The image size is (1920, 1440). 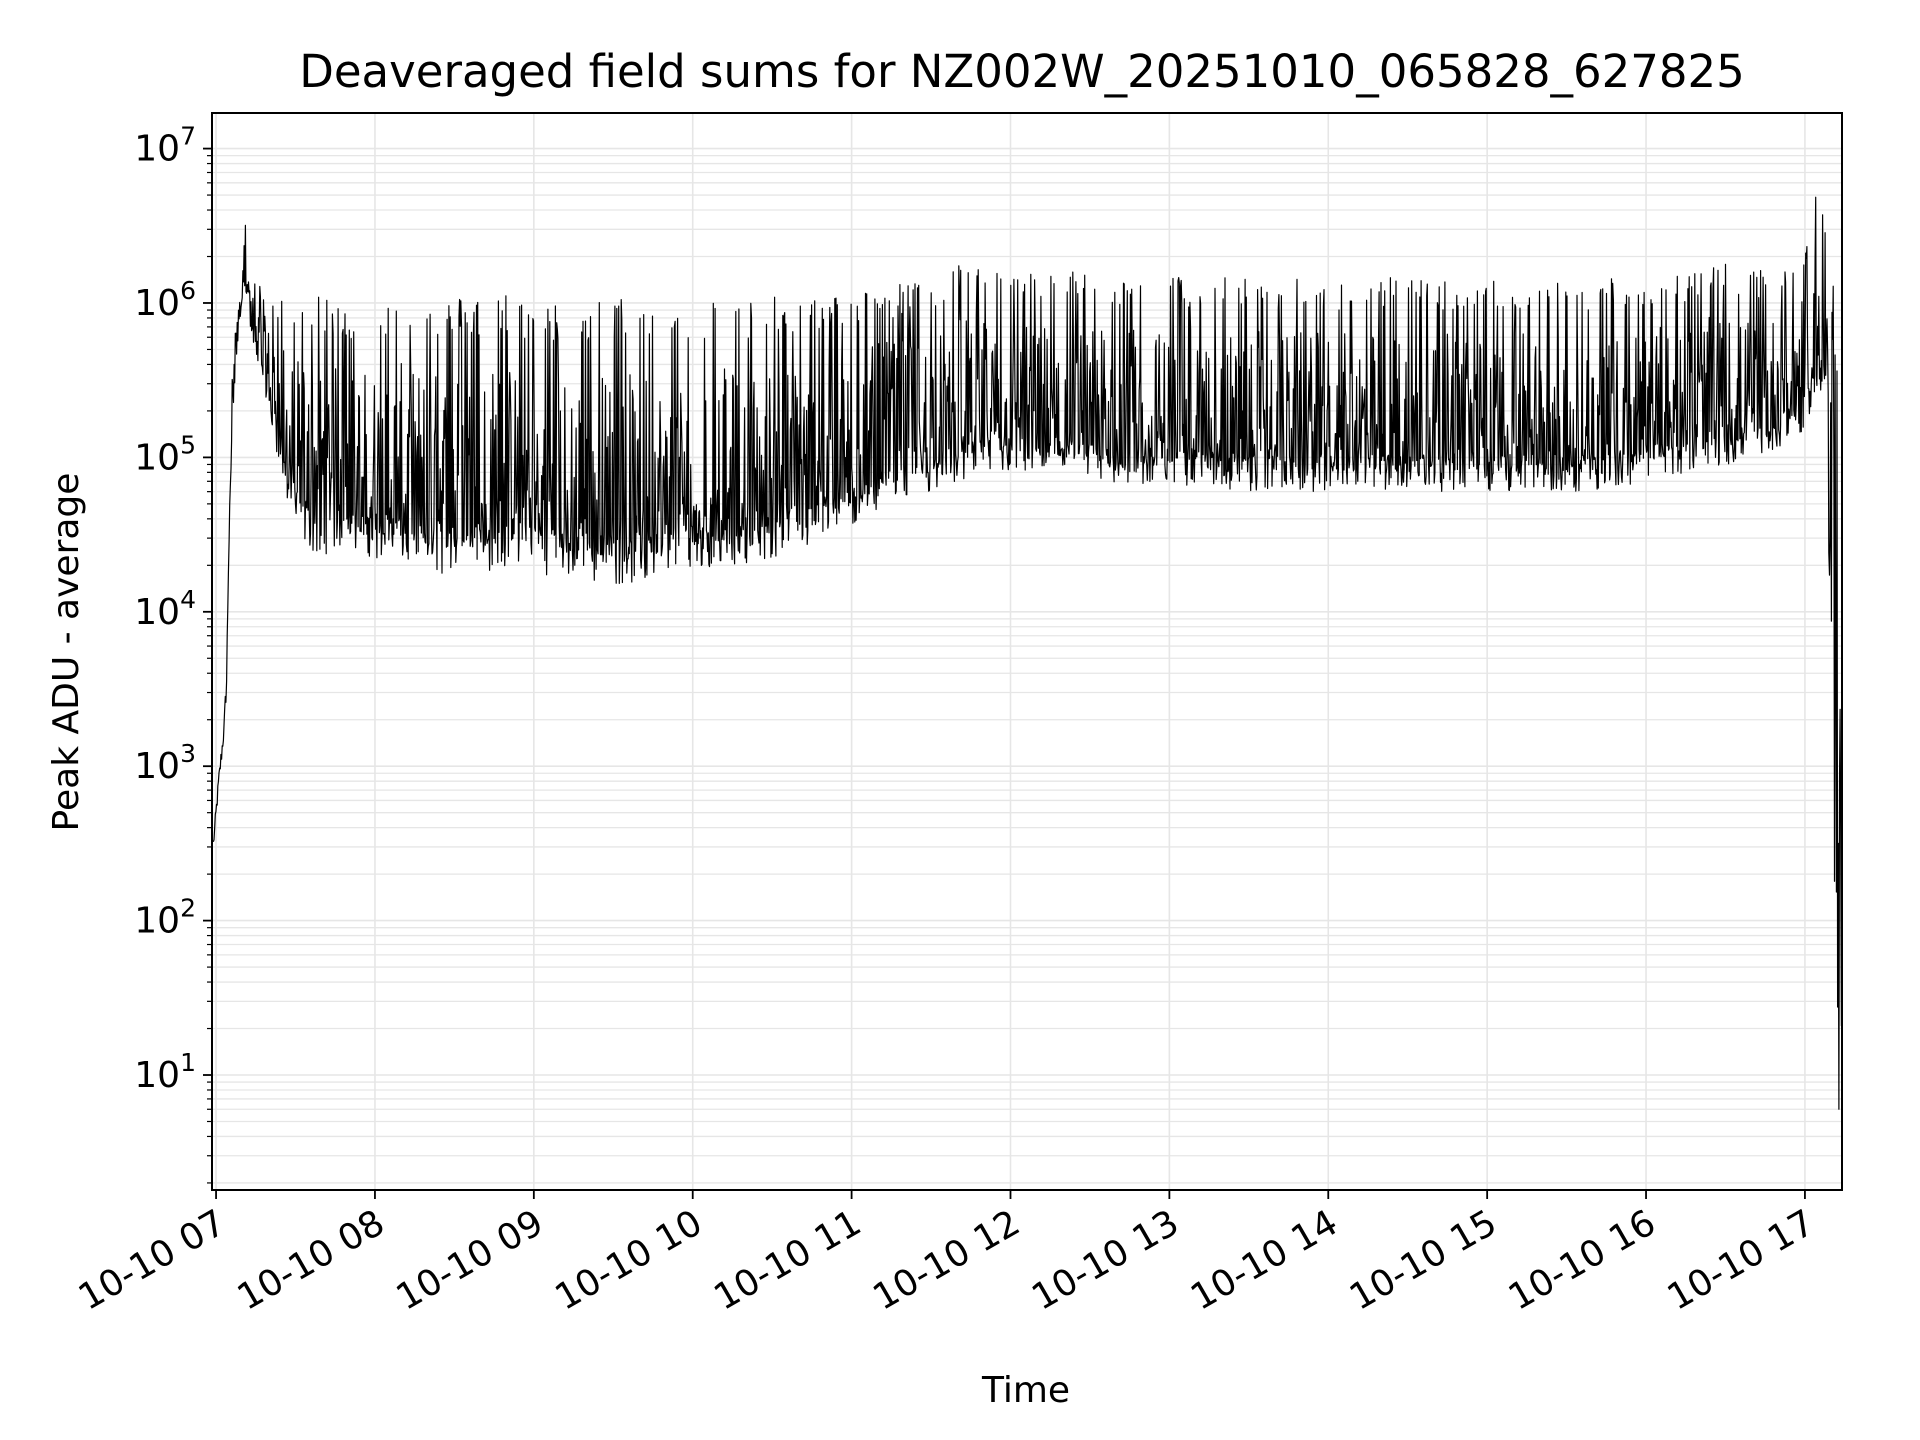 What do you see at coordinates (188, 136) in the screenshot?
I see `y-tick-exponent: 7` at bounding box center [188, 136].